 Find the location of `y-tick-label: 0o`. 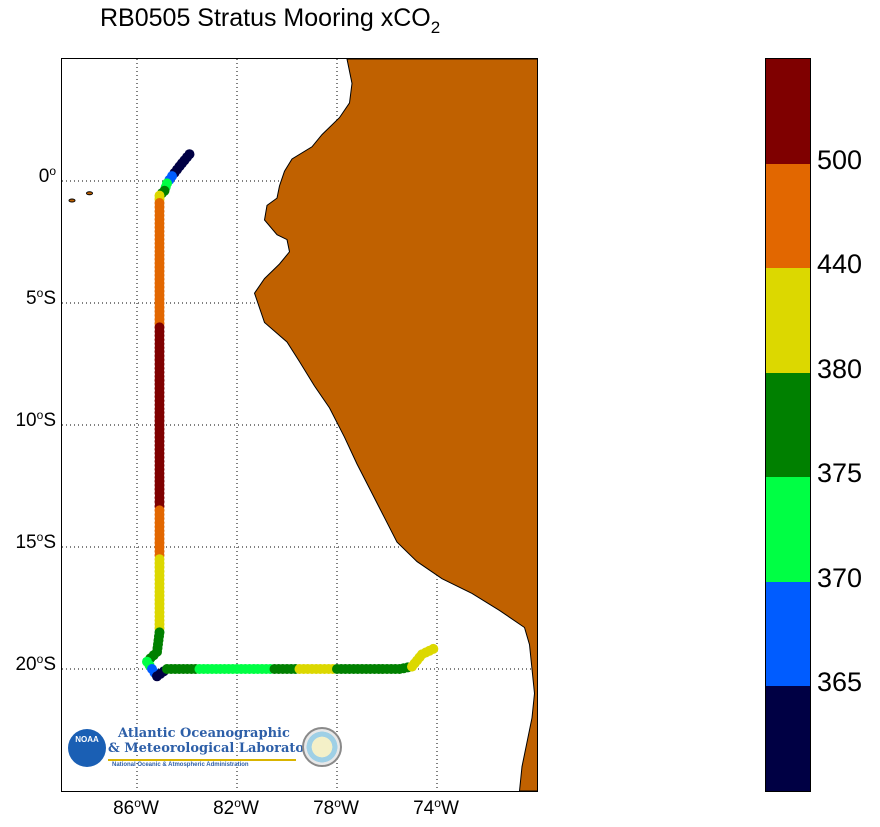

y-tick-label: 0o is located at coordinates (47, 175).